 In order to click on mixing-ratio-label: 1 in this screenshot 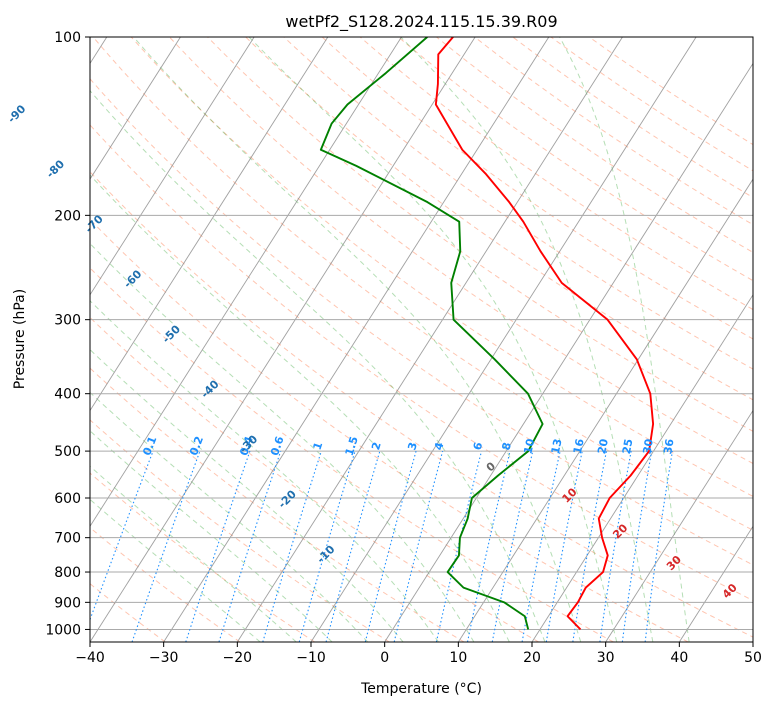, I will do `click(318, 445)`.